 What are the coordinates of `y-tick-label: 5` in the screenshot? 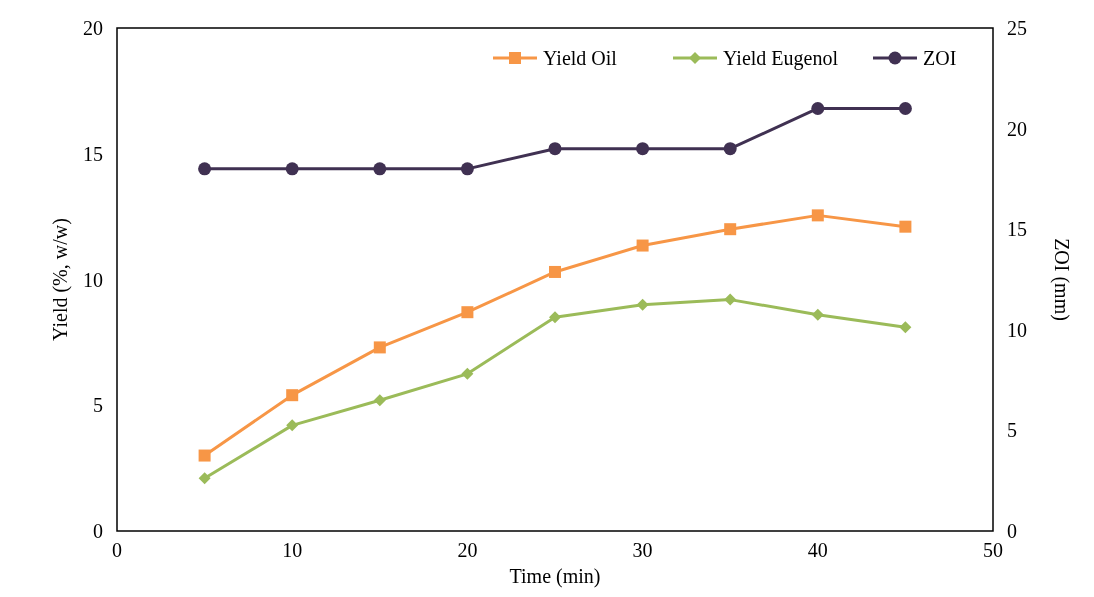 It's located at (98, 405).